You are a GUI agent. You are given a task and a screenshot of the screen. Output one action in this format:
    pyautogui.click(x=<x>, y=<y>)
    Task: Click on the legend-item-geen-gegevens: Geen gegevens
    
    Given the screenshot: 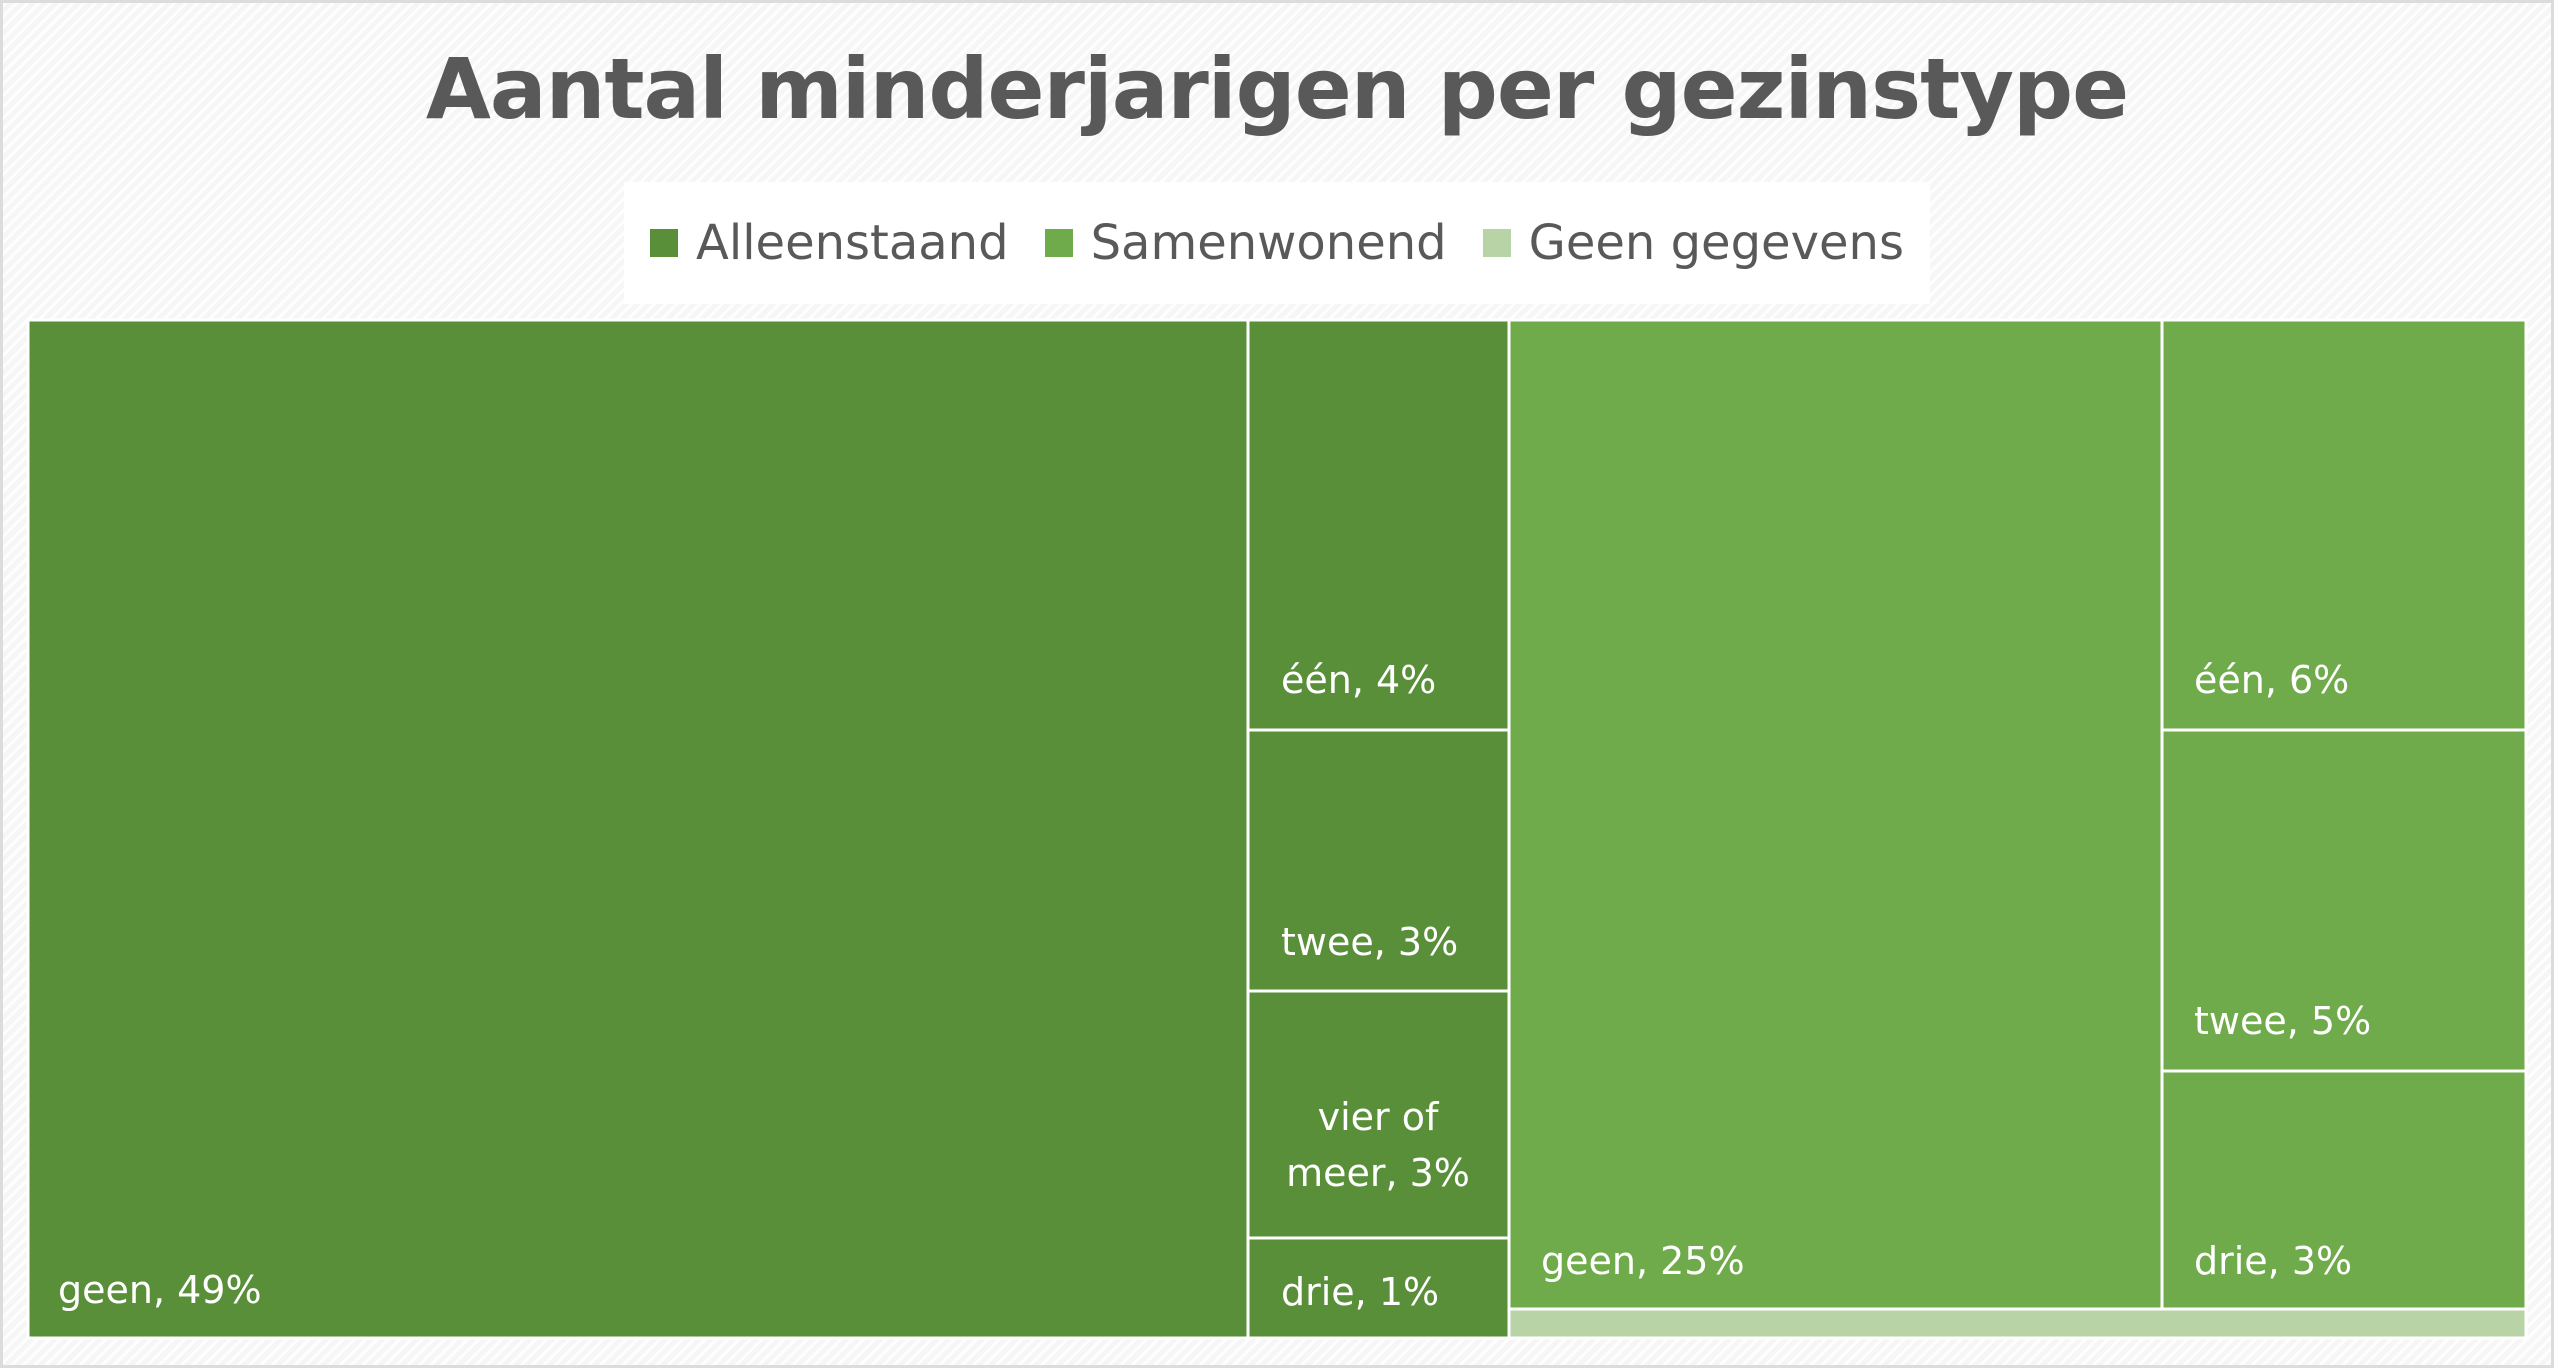 What is the action you would take?
    pyautogui.click(x=1693, y=243)
    